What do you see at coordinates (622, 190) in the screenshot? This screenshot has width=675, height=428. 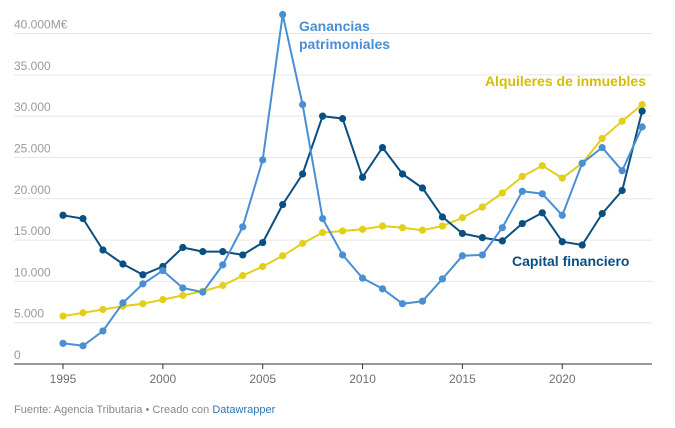 I see `data-point-capital-2023` at bounding box center [622, 190].